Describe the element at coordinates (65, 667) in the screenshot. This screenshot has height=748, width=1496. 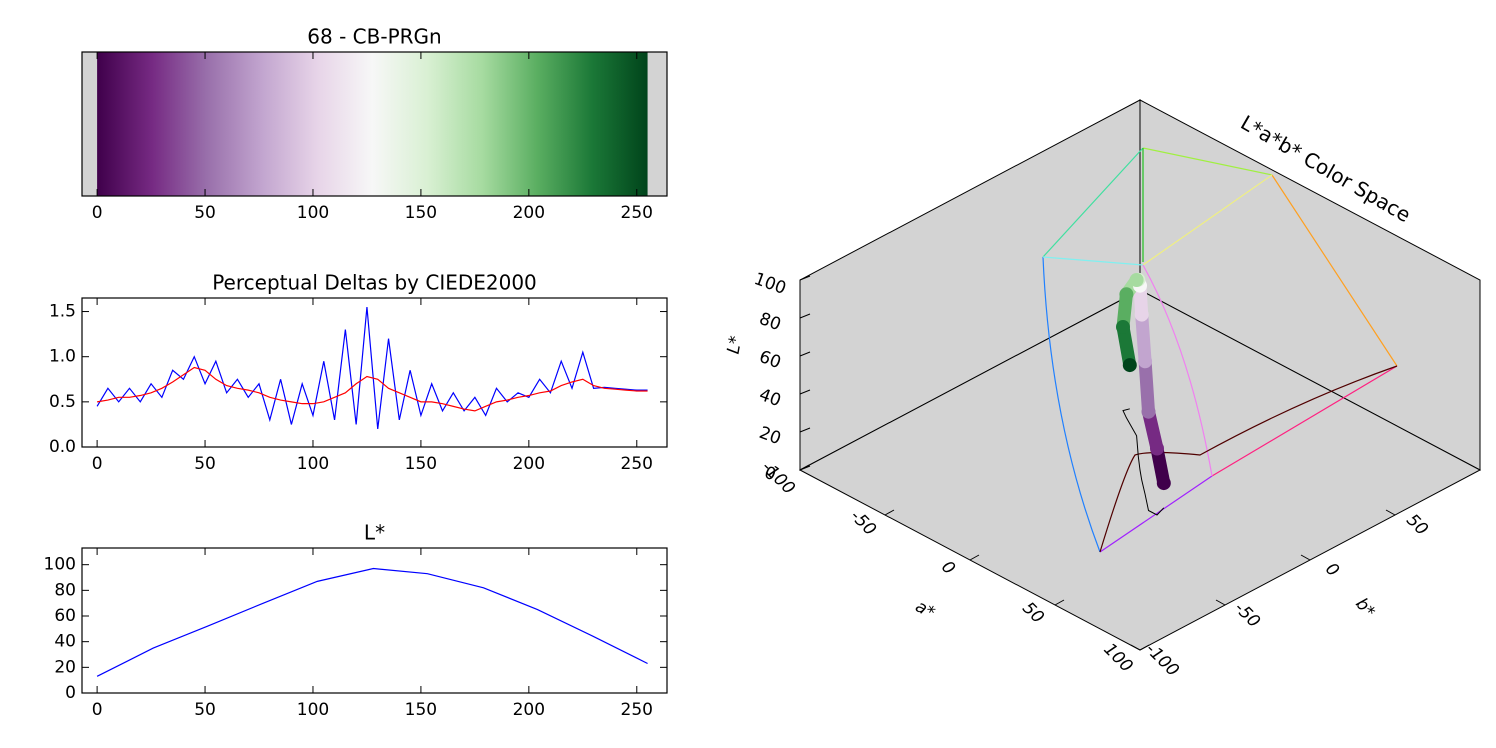
I see `y-tick-label: 20` at that location.